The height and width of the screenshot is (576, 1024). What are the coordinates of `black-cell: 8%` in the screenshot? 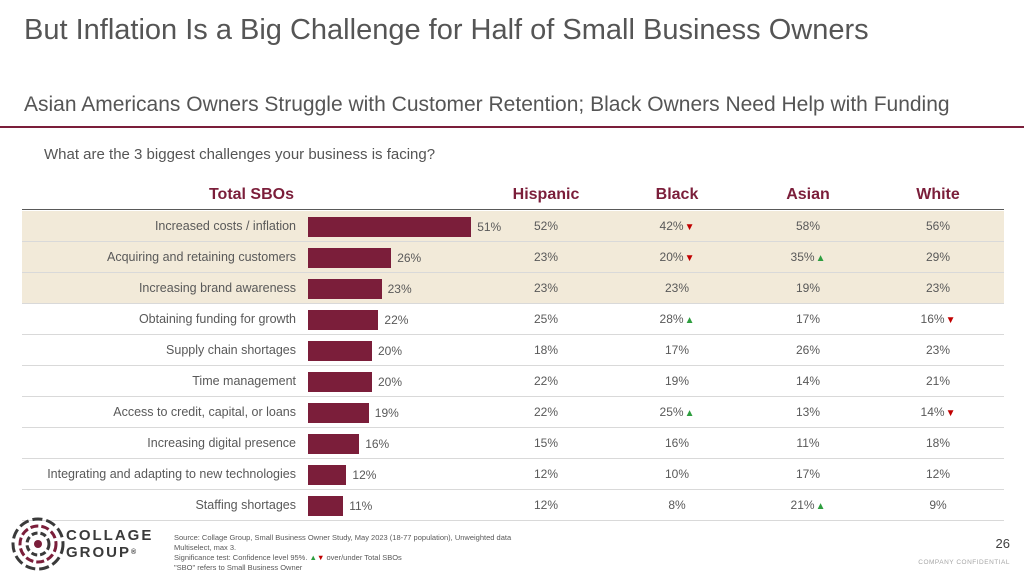 It's located at (677, 505).